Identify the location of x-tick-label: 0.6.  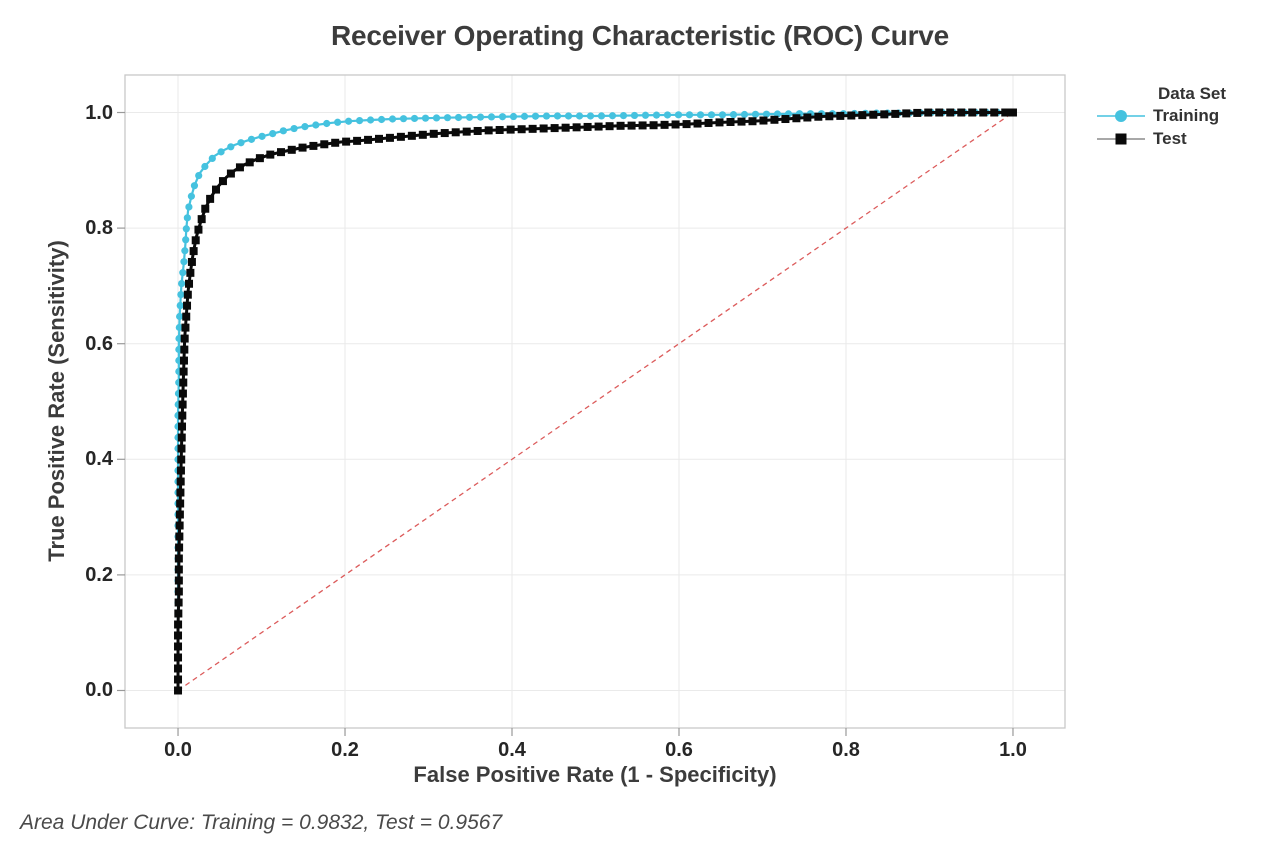
(679, 750).